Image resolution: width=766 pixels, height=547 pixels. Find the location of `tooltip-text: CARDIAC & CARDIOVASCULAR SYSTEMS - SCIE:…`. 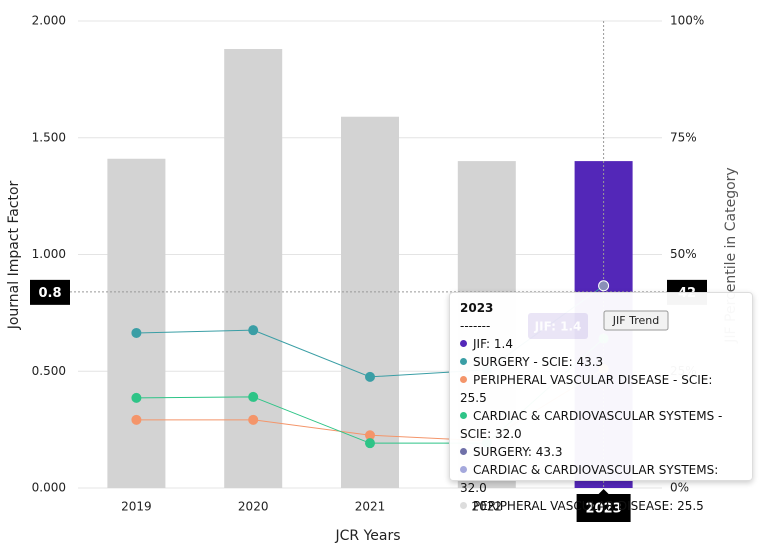

tooltip-text: CARDIAC & CARDIOVASCULAR SYSTEMS - SCIE:… is located at coordinates (591, 425).